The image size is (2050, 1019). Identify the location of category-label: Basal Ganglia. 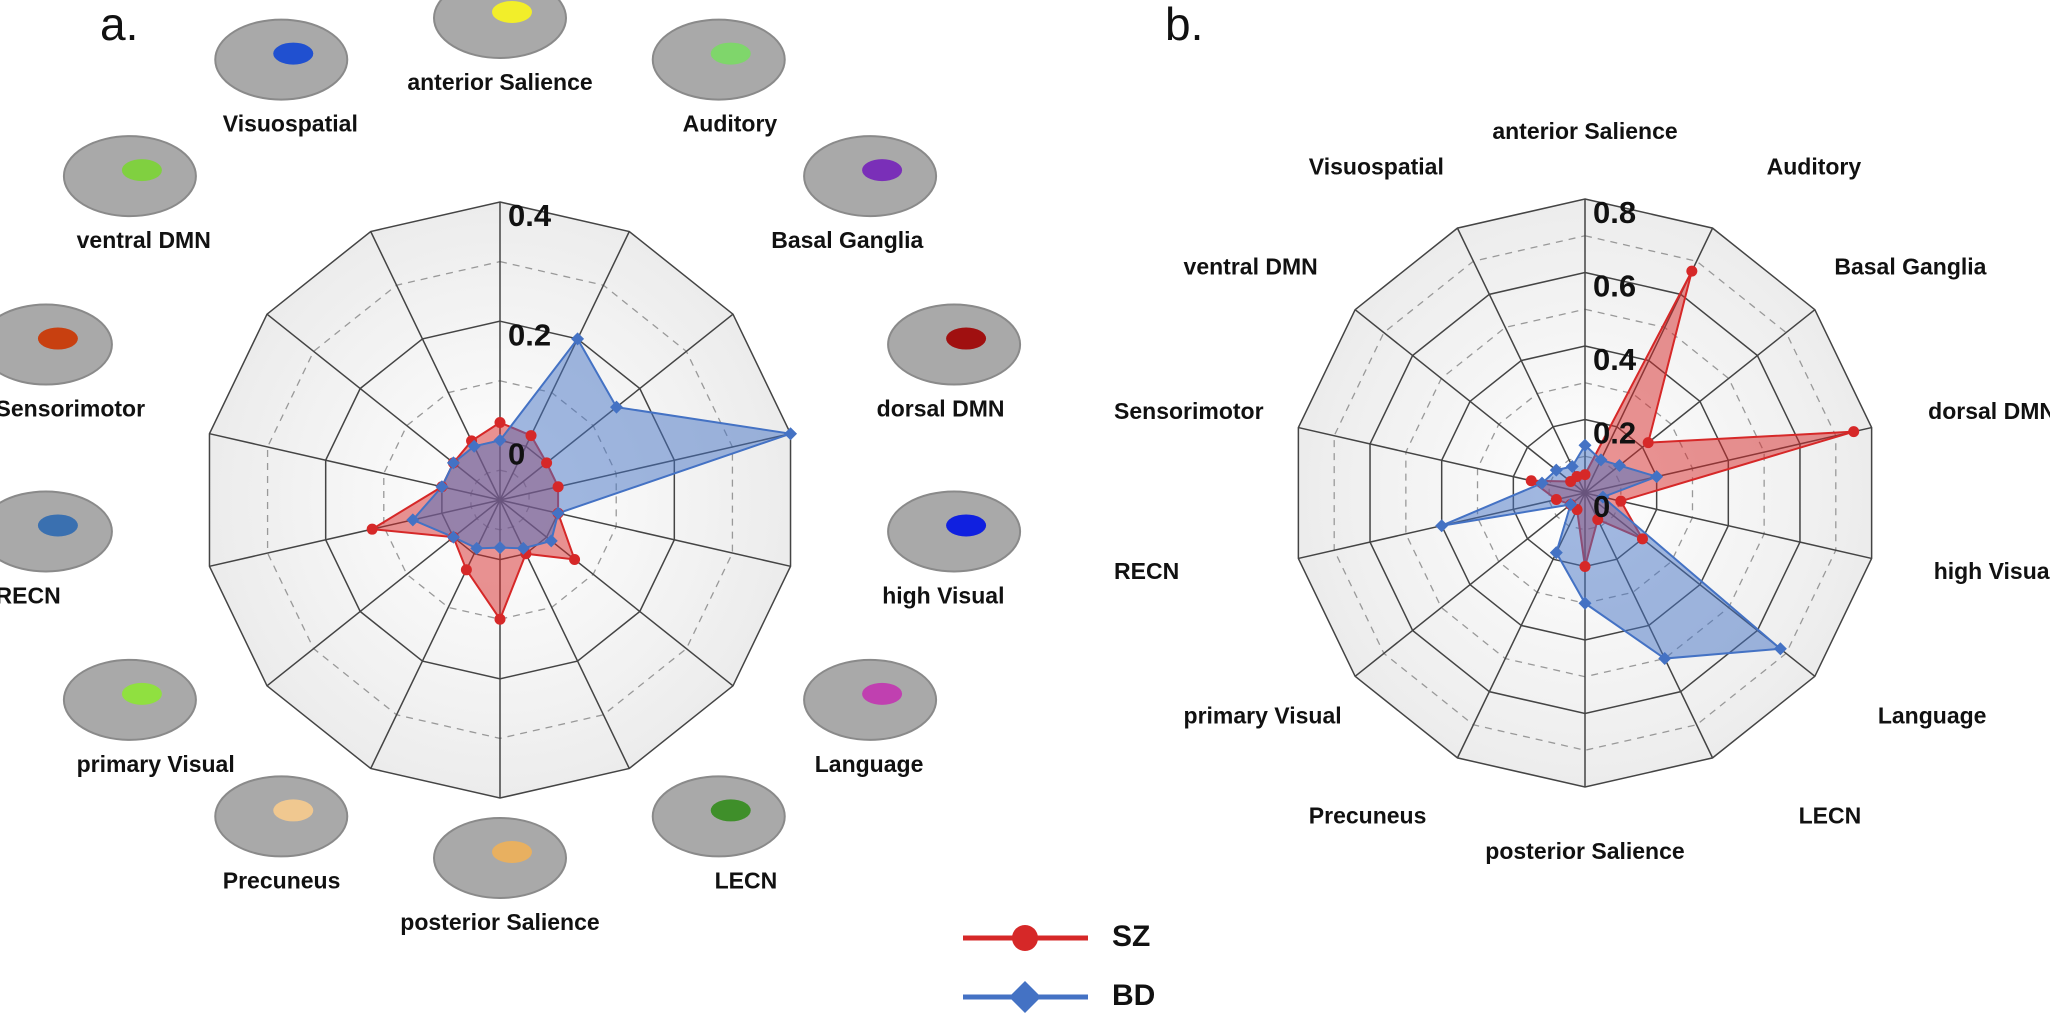
(1910, 267).